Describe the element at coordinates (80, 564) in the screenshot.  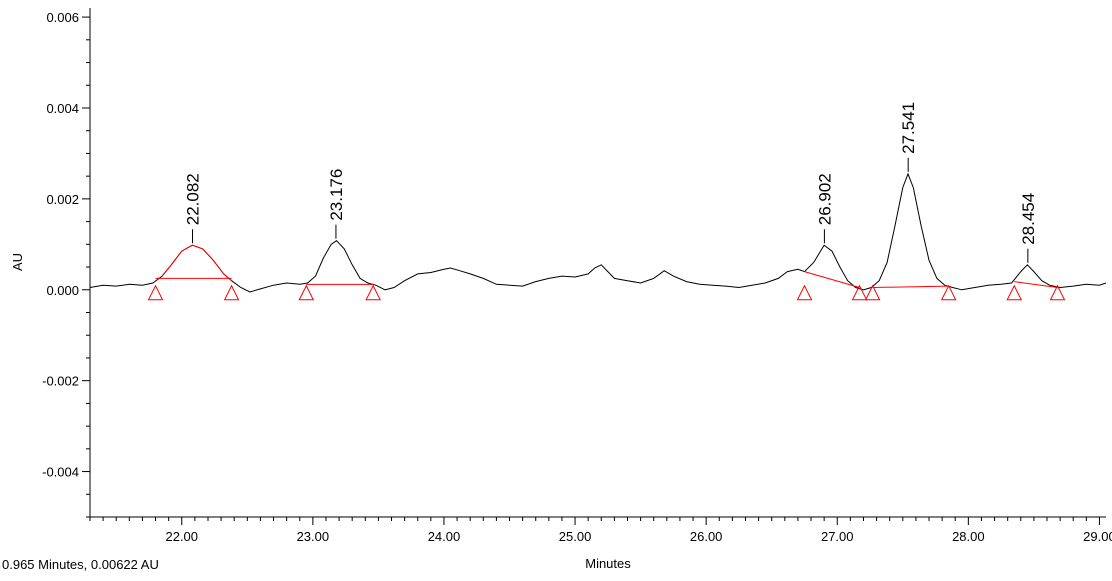
I see `cursor-readout: 0.965 Minutes, 0.00622 AU` at that location.